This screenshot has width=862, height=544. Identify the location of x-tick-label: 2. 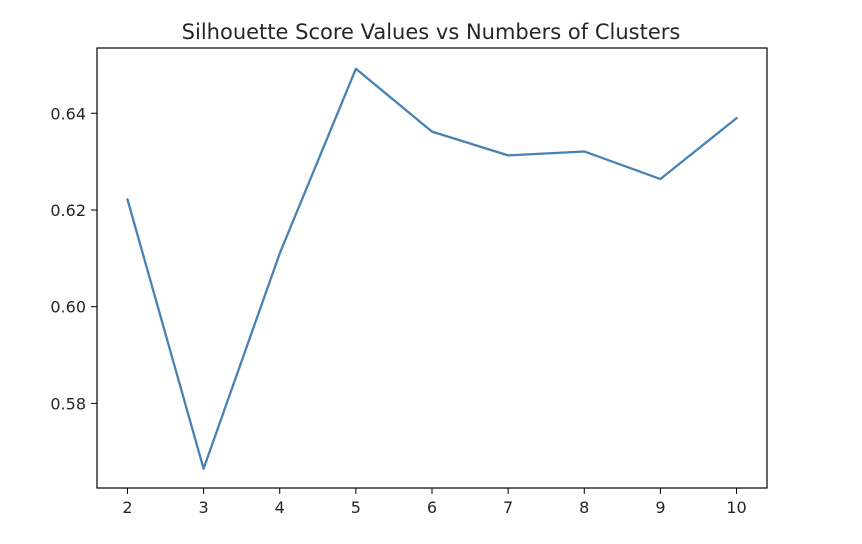
(127, 507).